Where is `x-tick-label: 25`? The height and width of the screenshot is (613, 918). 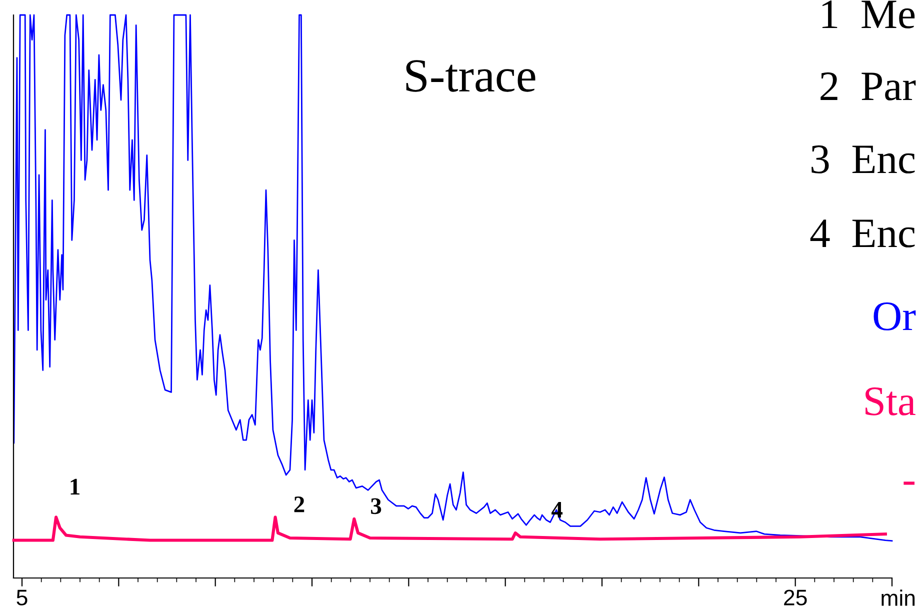
x-tick-label: 25 is located at coordinates (795, 598).